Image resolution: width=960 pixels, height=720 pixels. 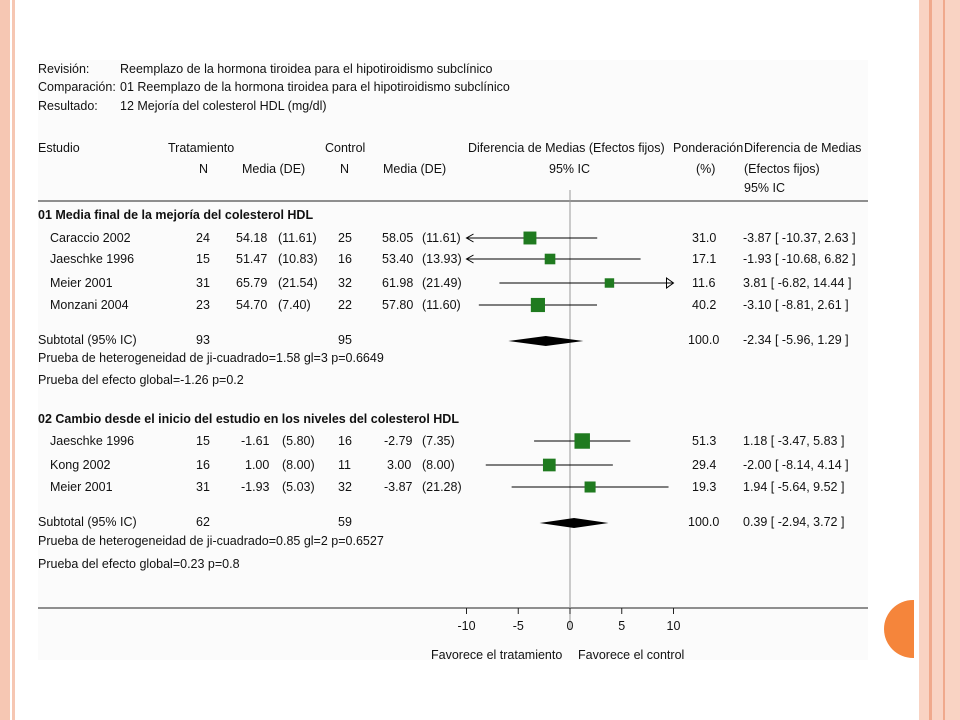 I want to click on treatment-sd: (8.00), so click(x=298, y=465).